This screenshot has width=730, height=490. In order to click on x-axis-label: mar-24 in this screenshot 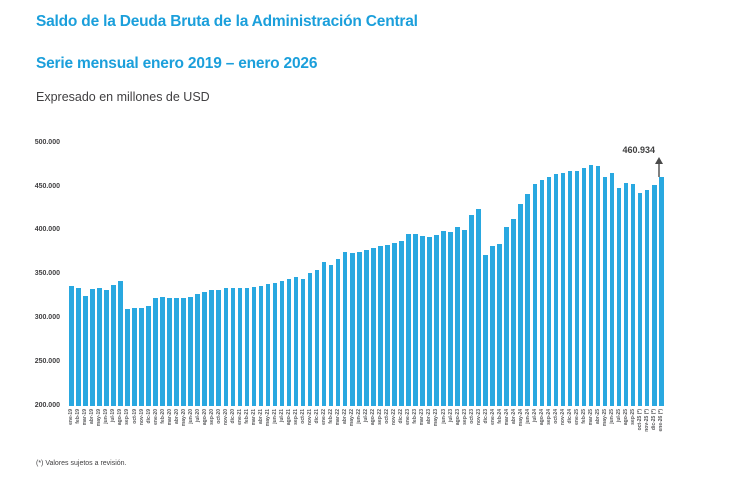, I will do `click(506, 417)`.